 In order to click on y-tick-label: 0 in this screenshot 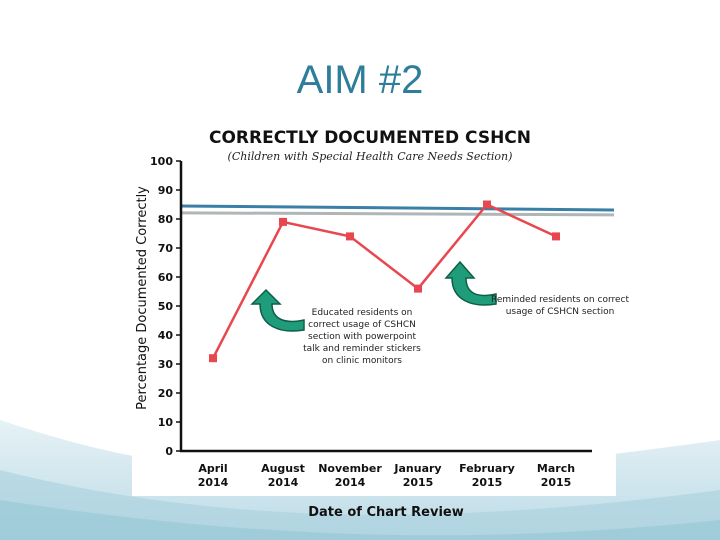, I will do `click(169, 451)`.